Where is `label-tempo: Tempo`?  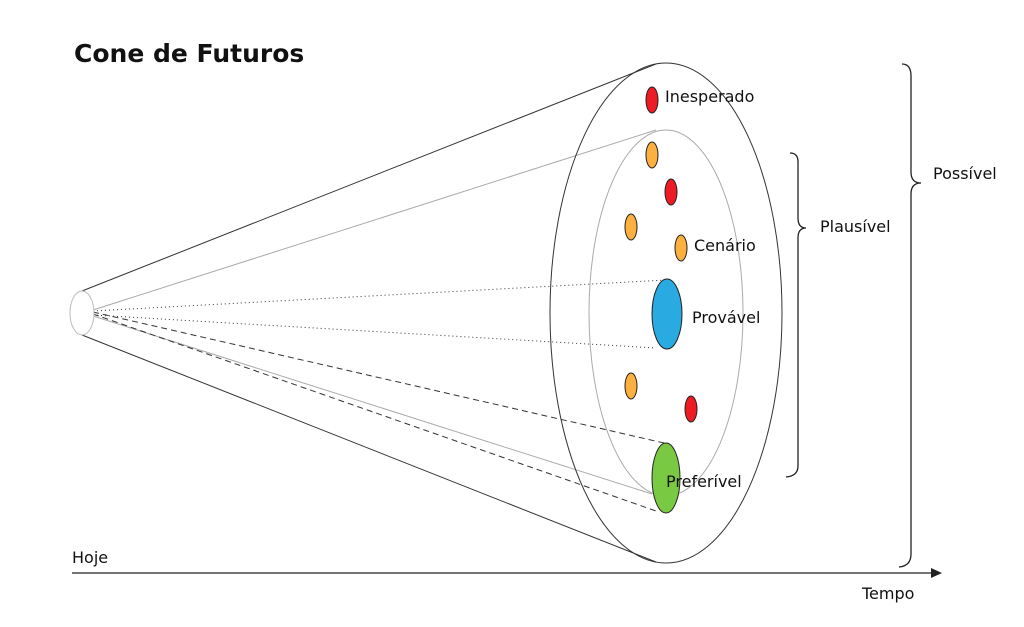 label-tempo: Tempo is located at coordinates (887, 593).